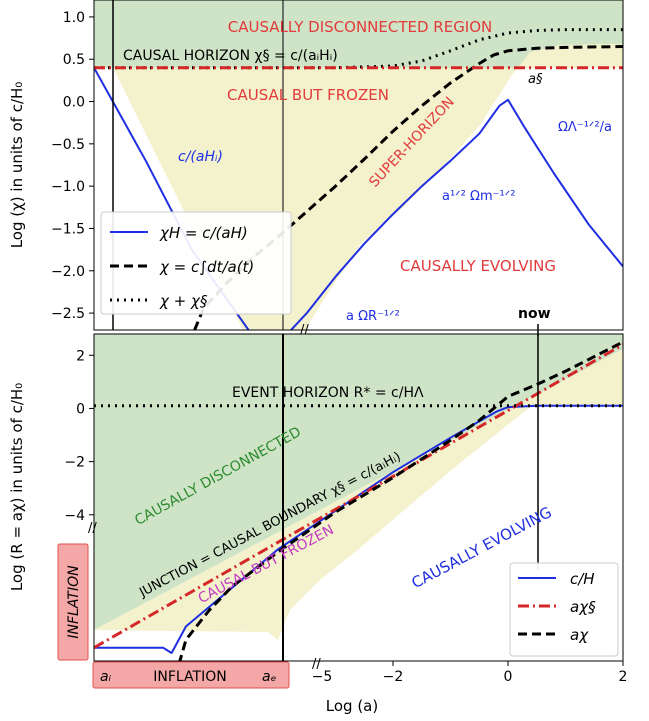  Describe the element at coordinates (68, 145) in the screenshot. I see `y-tick-label: −0.5` at that location.